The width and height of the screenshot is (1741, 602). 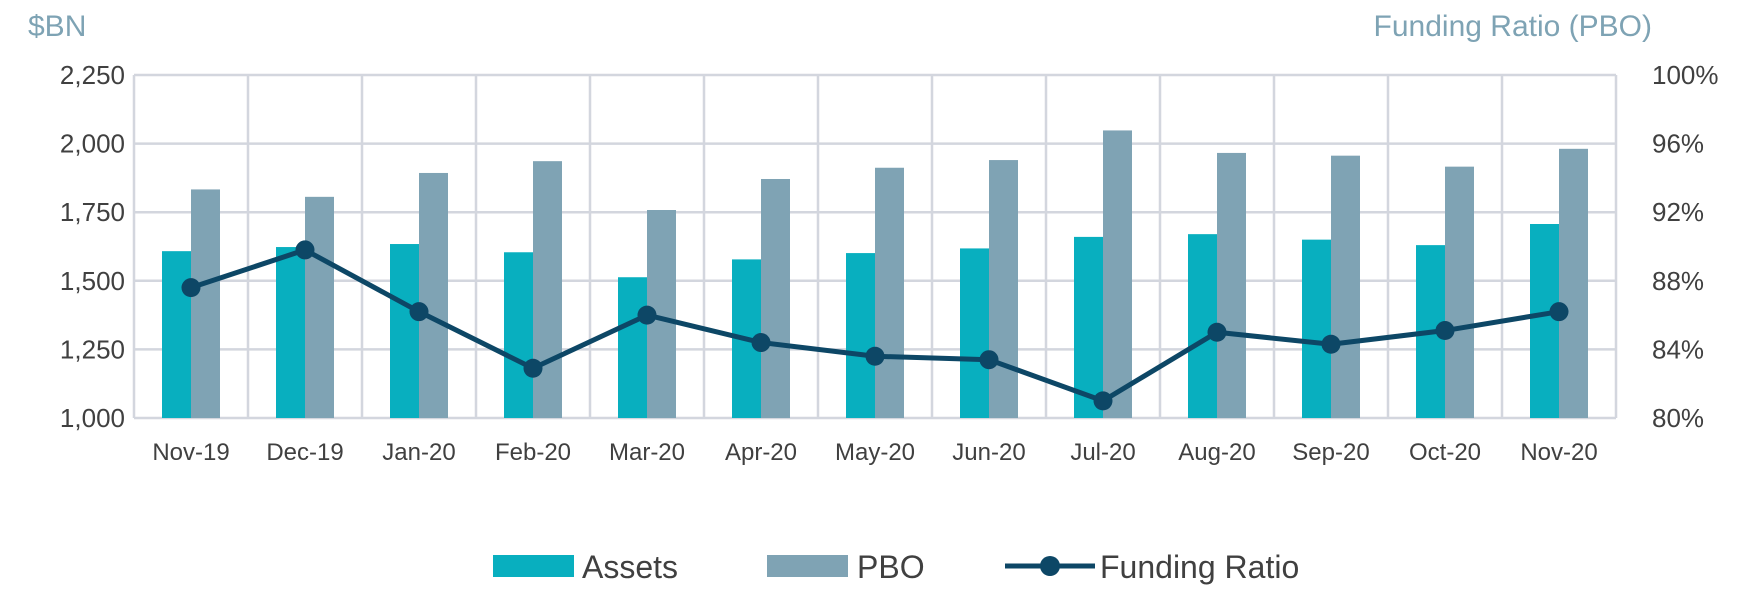 What do you see at coordinates (1102, 452) in the screenshot?
I see `x-tick-label: Jul-20` at bounding box center [1102, 452].